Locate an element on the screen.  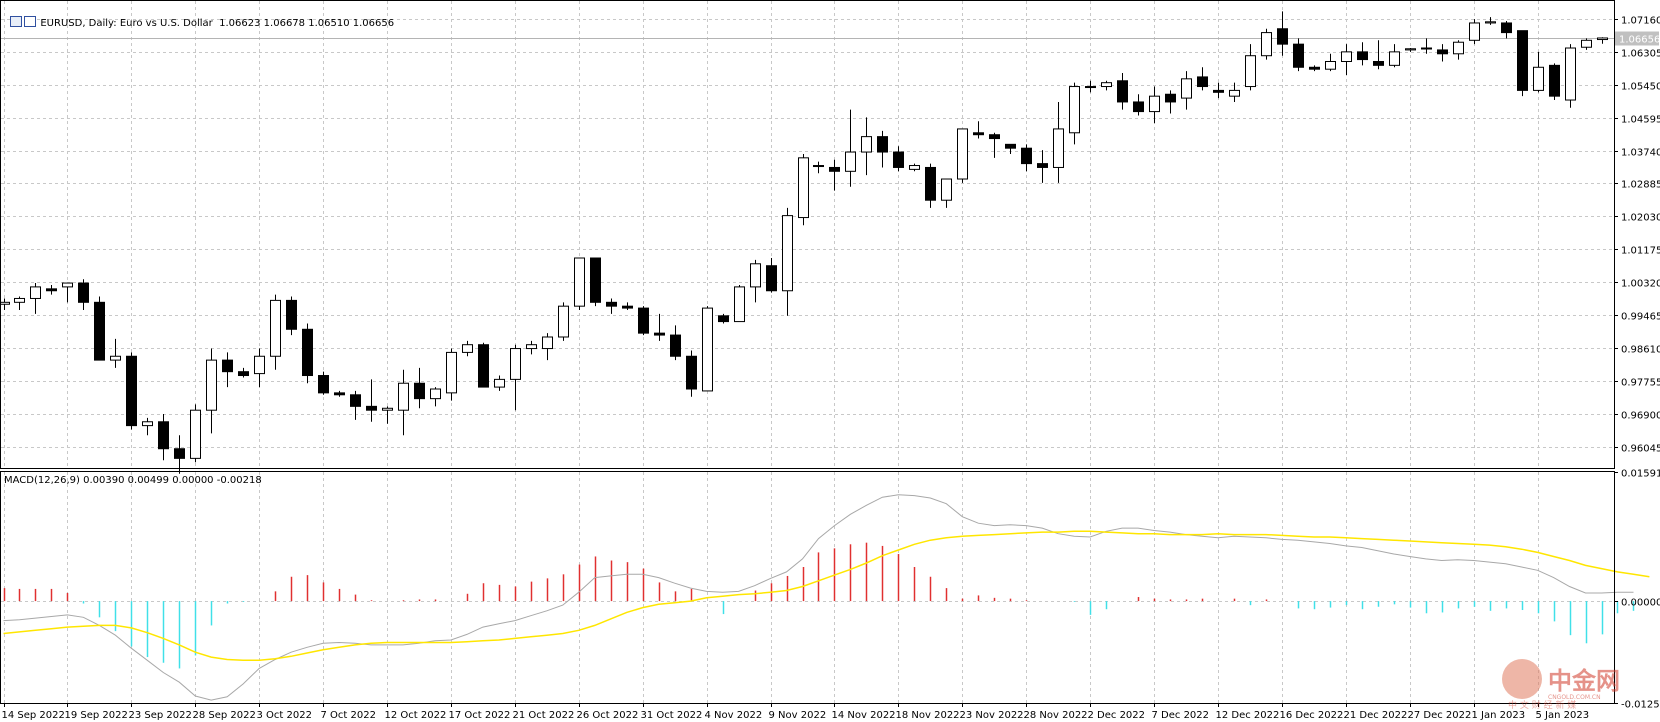
x-tick-label: 28 Sep 2022 is located at coordinates (224, 715).